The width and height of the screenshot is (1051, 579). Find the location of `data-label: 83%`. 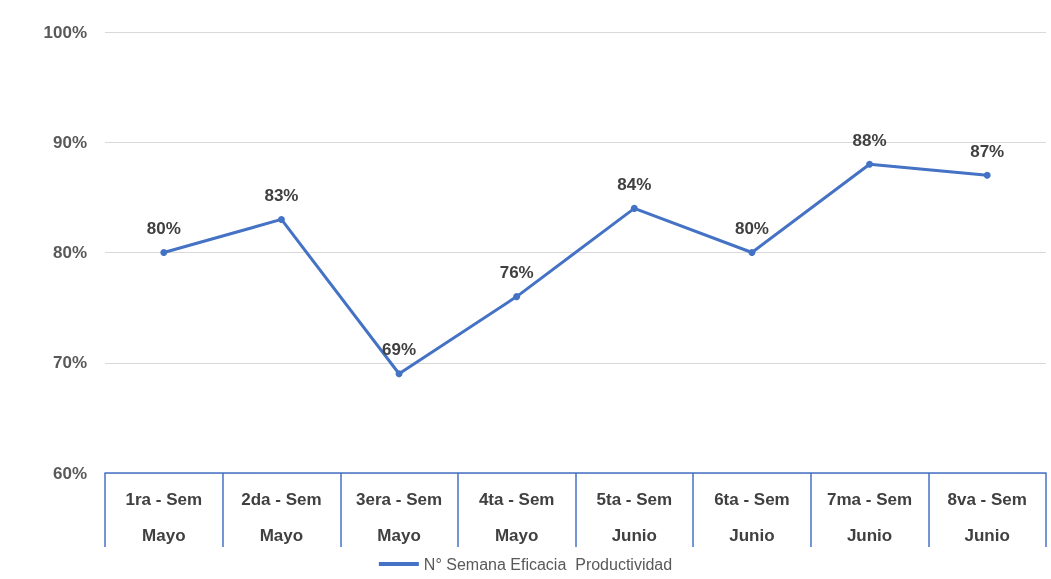

data-label: 83% is located at coordinates (281, 195).